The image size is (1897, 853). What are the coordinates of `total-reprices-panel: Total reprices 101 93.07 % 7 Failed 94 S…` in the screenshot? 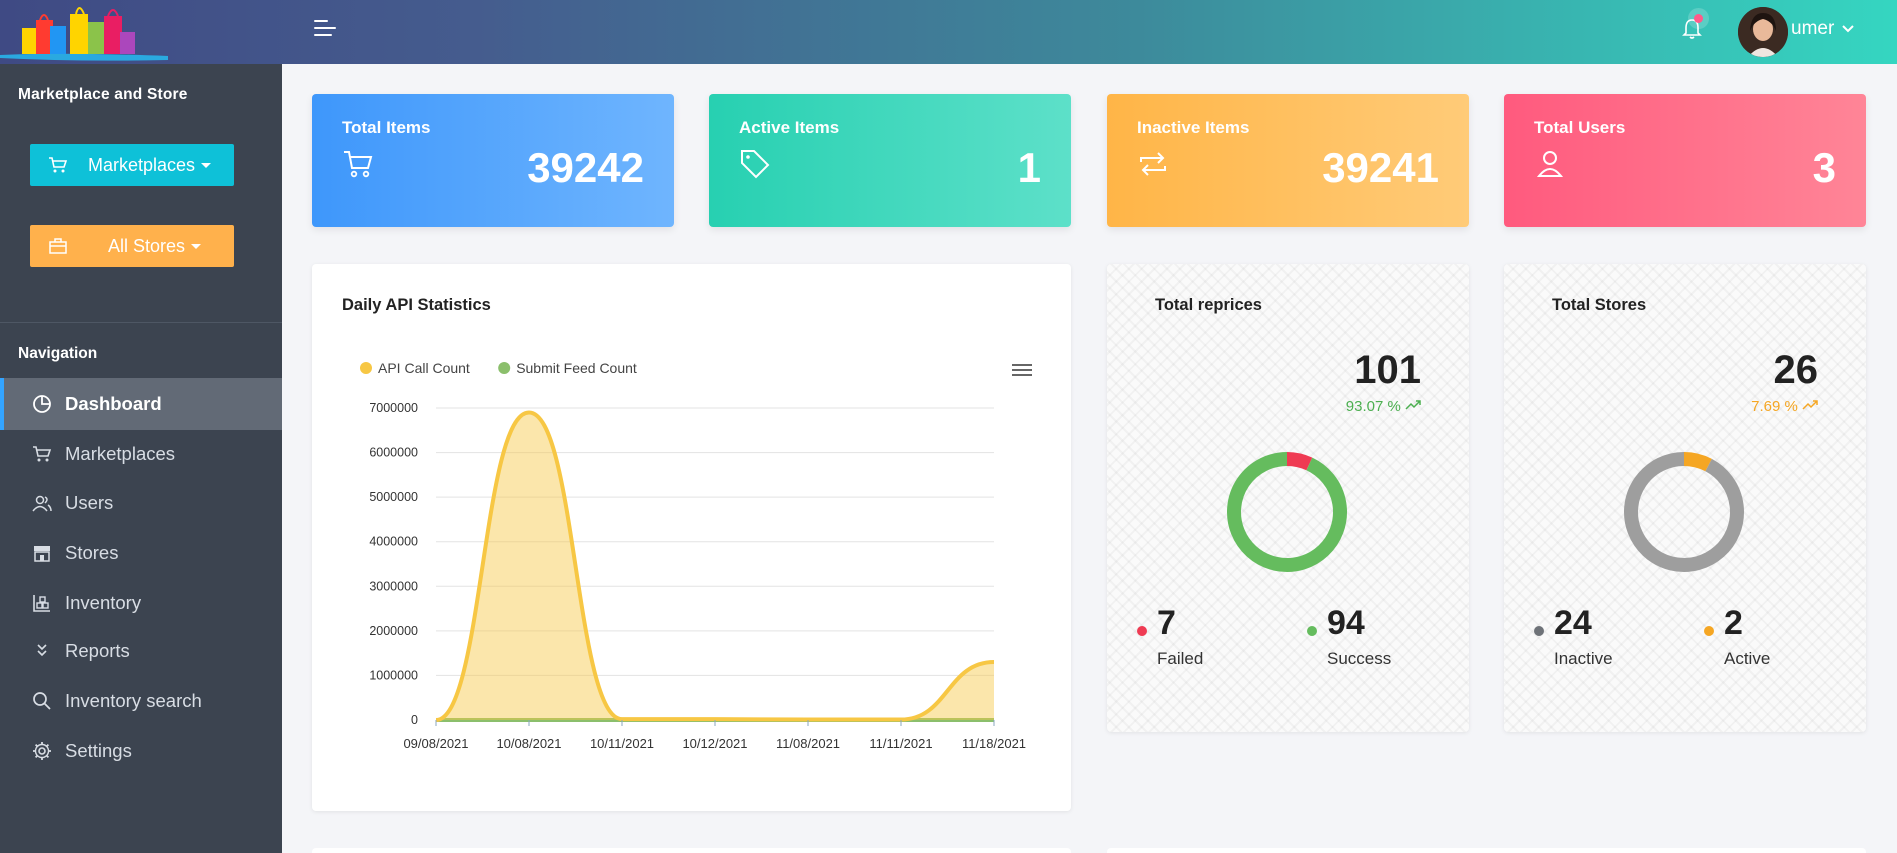 It's located at (1288, 498).